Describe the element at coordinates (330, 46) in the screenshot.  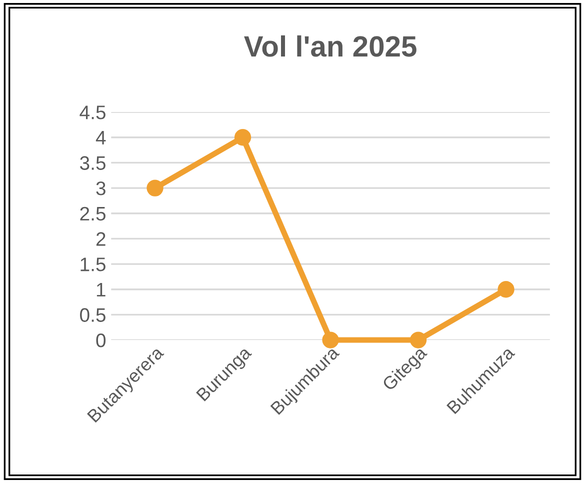
I see `chart-title: Vol l'an 2025` at that location.